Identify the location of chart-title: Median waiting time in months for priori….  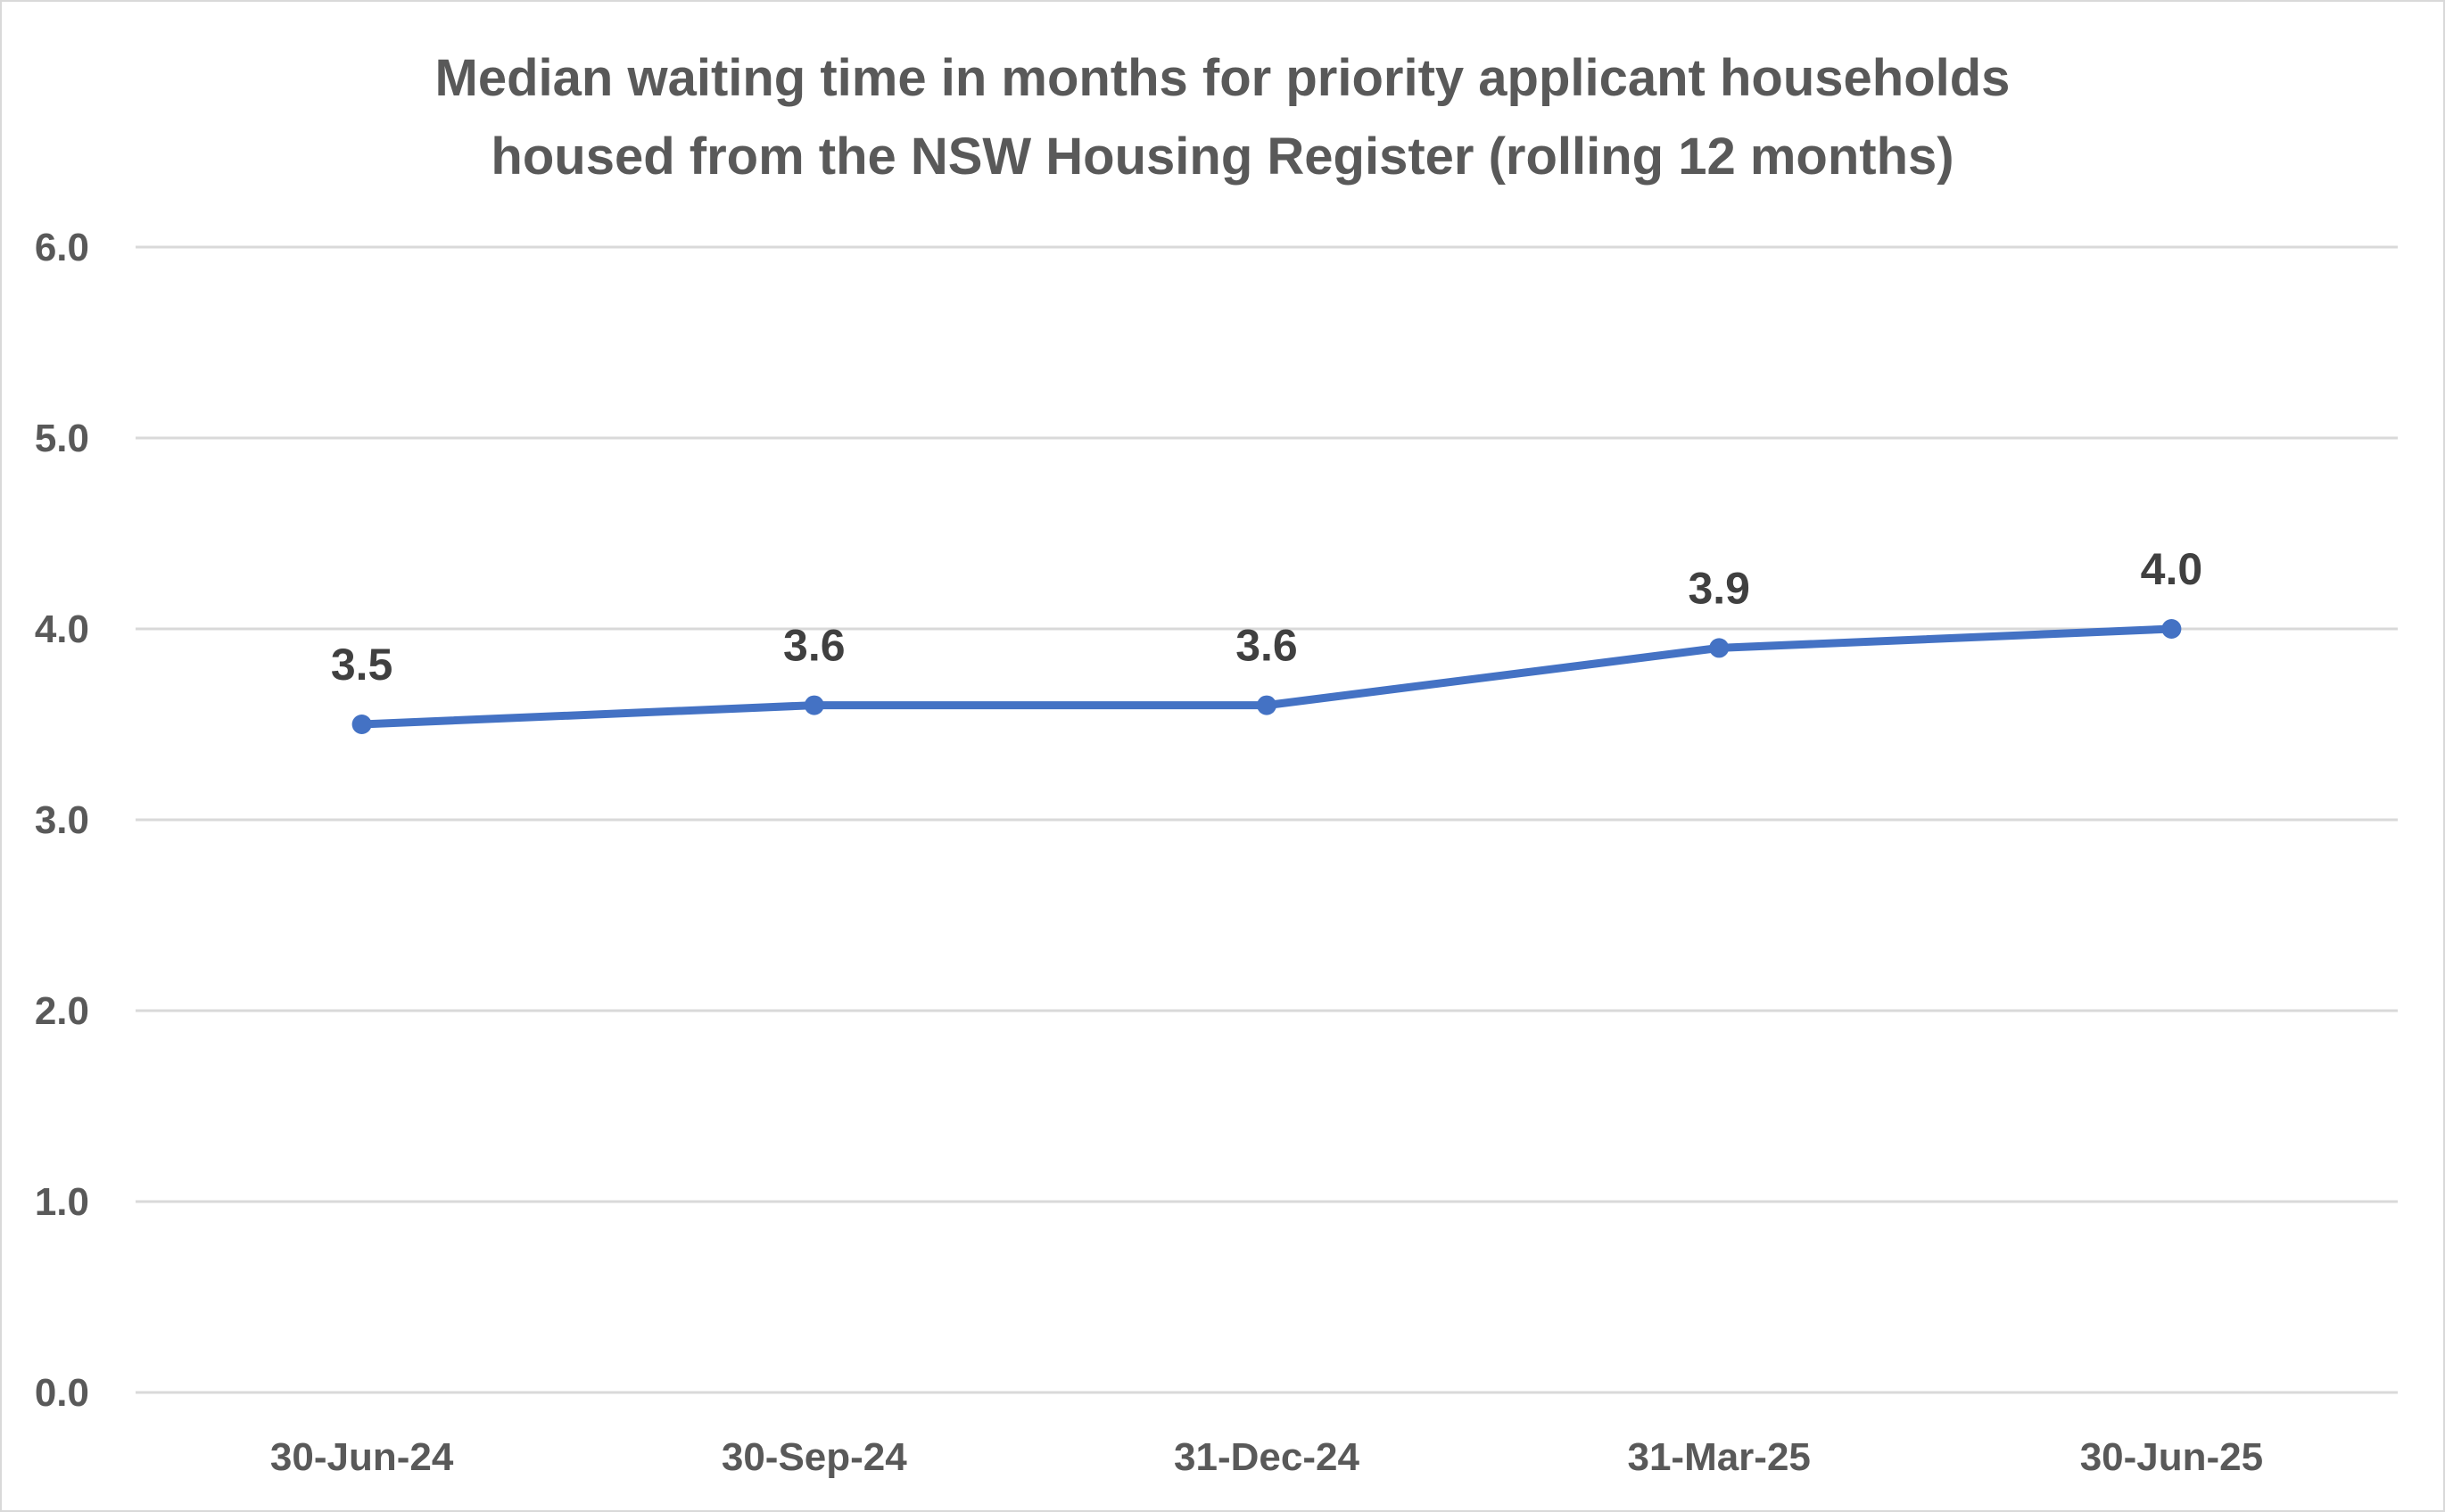
(1222, 117).